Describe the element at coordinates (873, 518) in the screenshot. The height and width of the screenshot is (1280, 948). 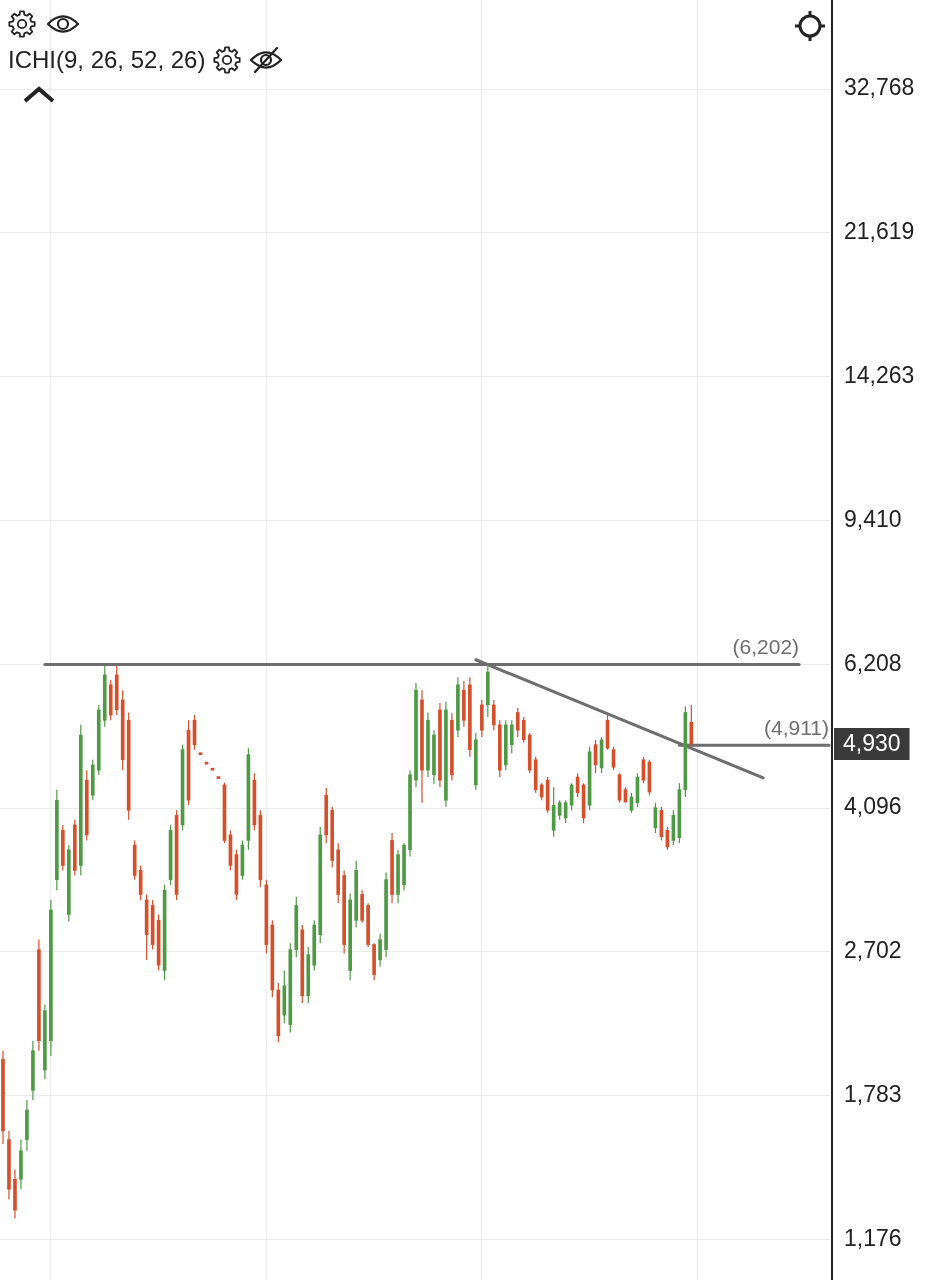
I see `y-tick-label: 9,410` at that location.